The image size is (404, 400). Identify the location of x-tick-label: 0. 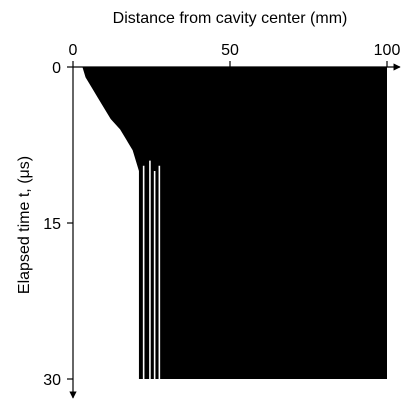
(73, 50).